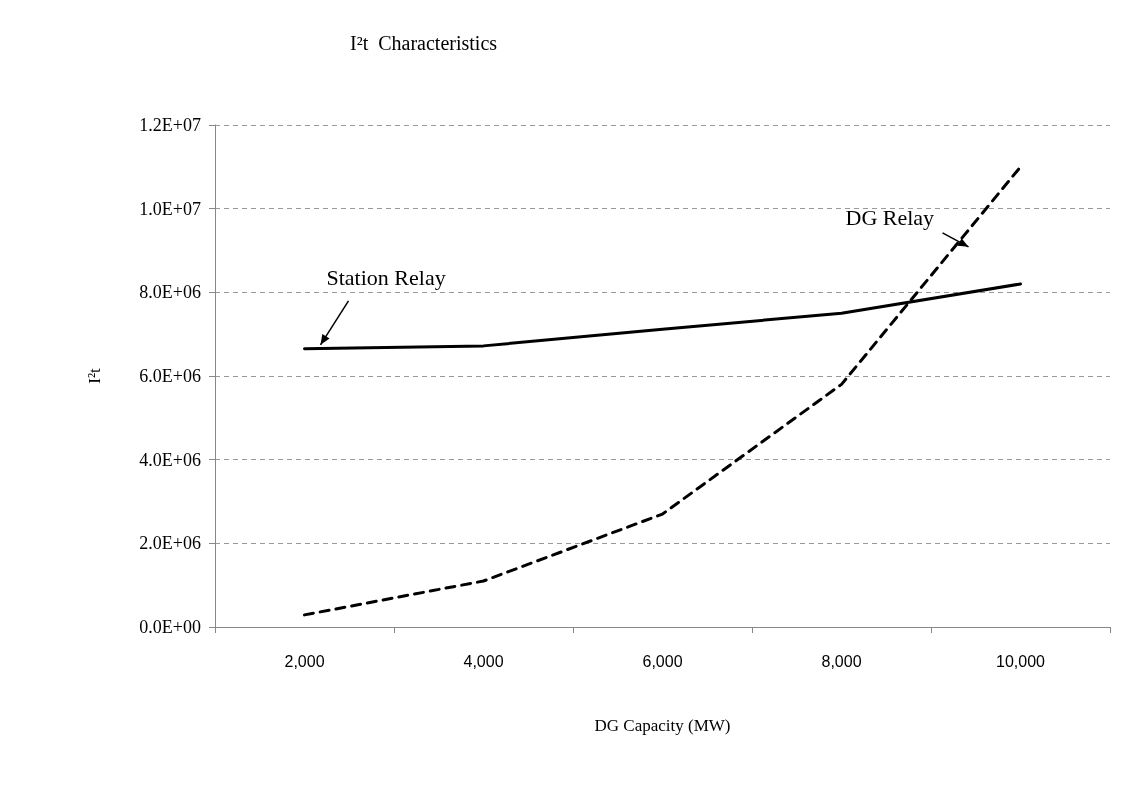 The width and height of the screenshot is (1132, 790). Describe the element at coordinates (170, 459) in the screenshot. I see `y-tick-label: 4.0E+06` at that location.